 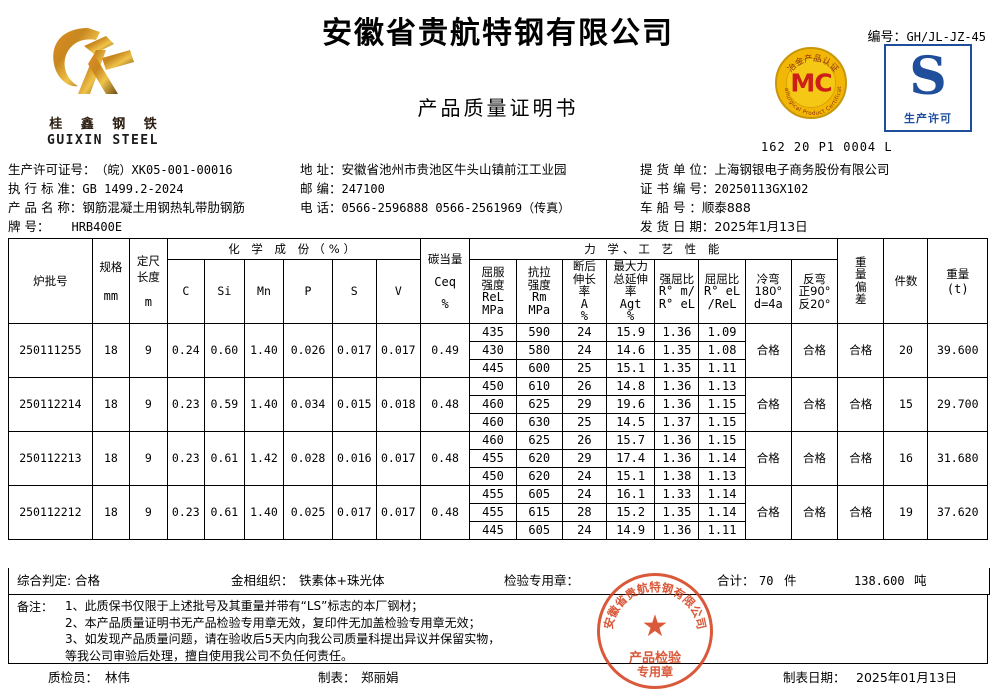 What do you see at coordinates (97, 227) in the screenshot?
I see `brand-value: HRB400E` at bounding box center [97, 227].